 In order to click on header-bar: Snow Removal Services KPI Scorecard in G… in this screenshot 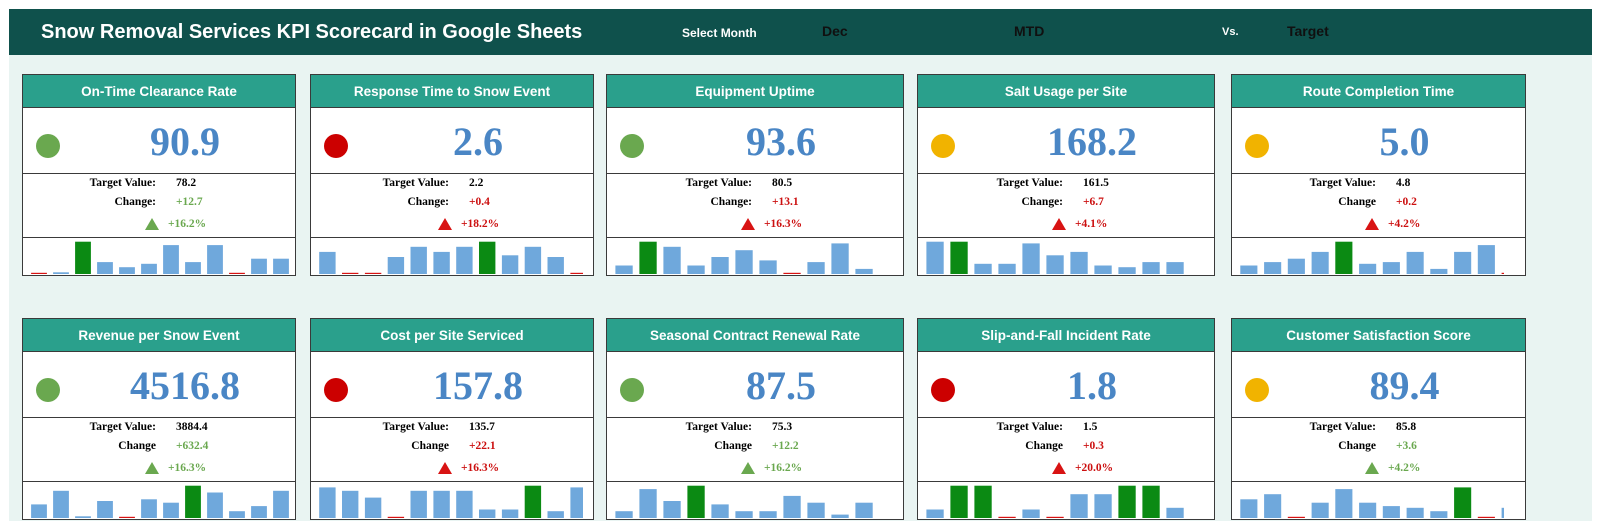, I will do `click(800, 32)`.